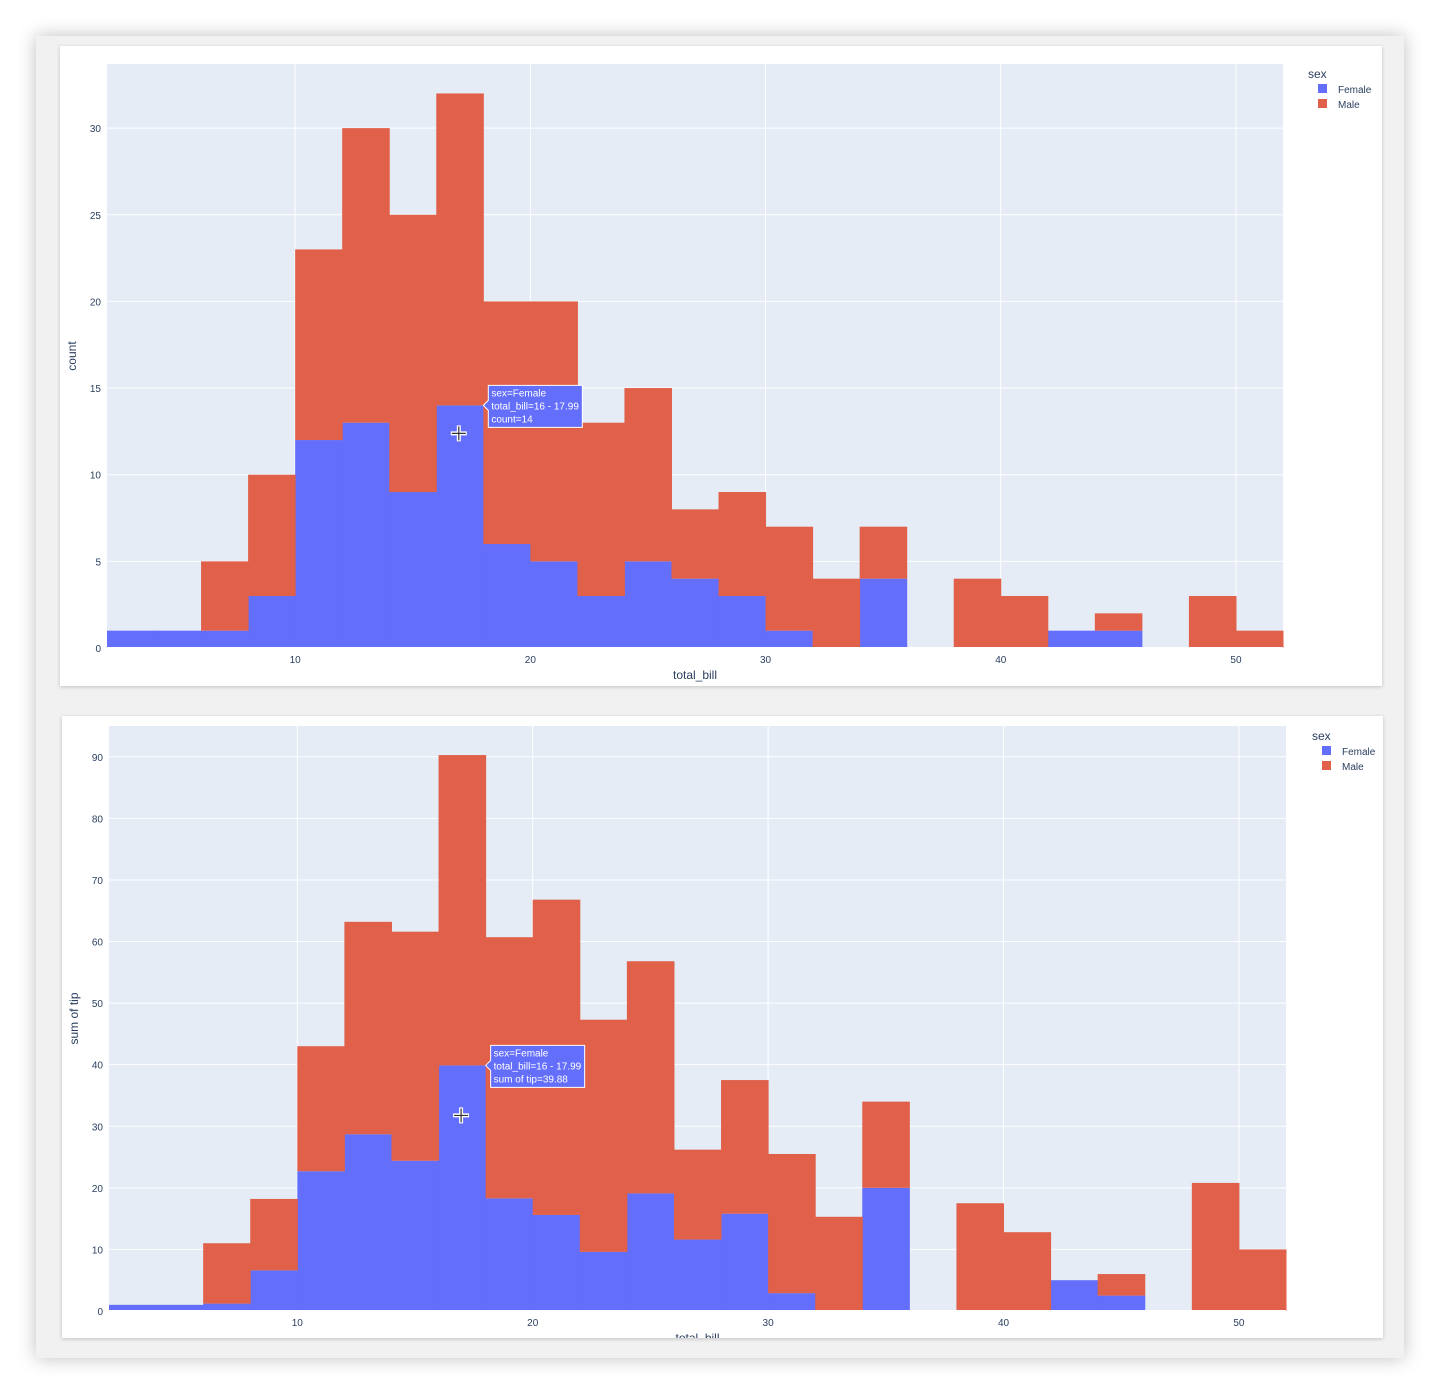 Image resolution: width=1440 pixels, height=1394 pixels. What do you see at coordinates (535, 406) in the screenshot?
I see `hover-tooltip-line: total_bill=16 - 17.99` at bounding box center [535, 406].